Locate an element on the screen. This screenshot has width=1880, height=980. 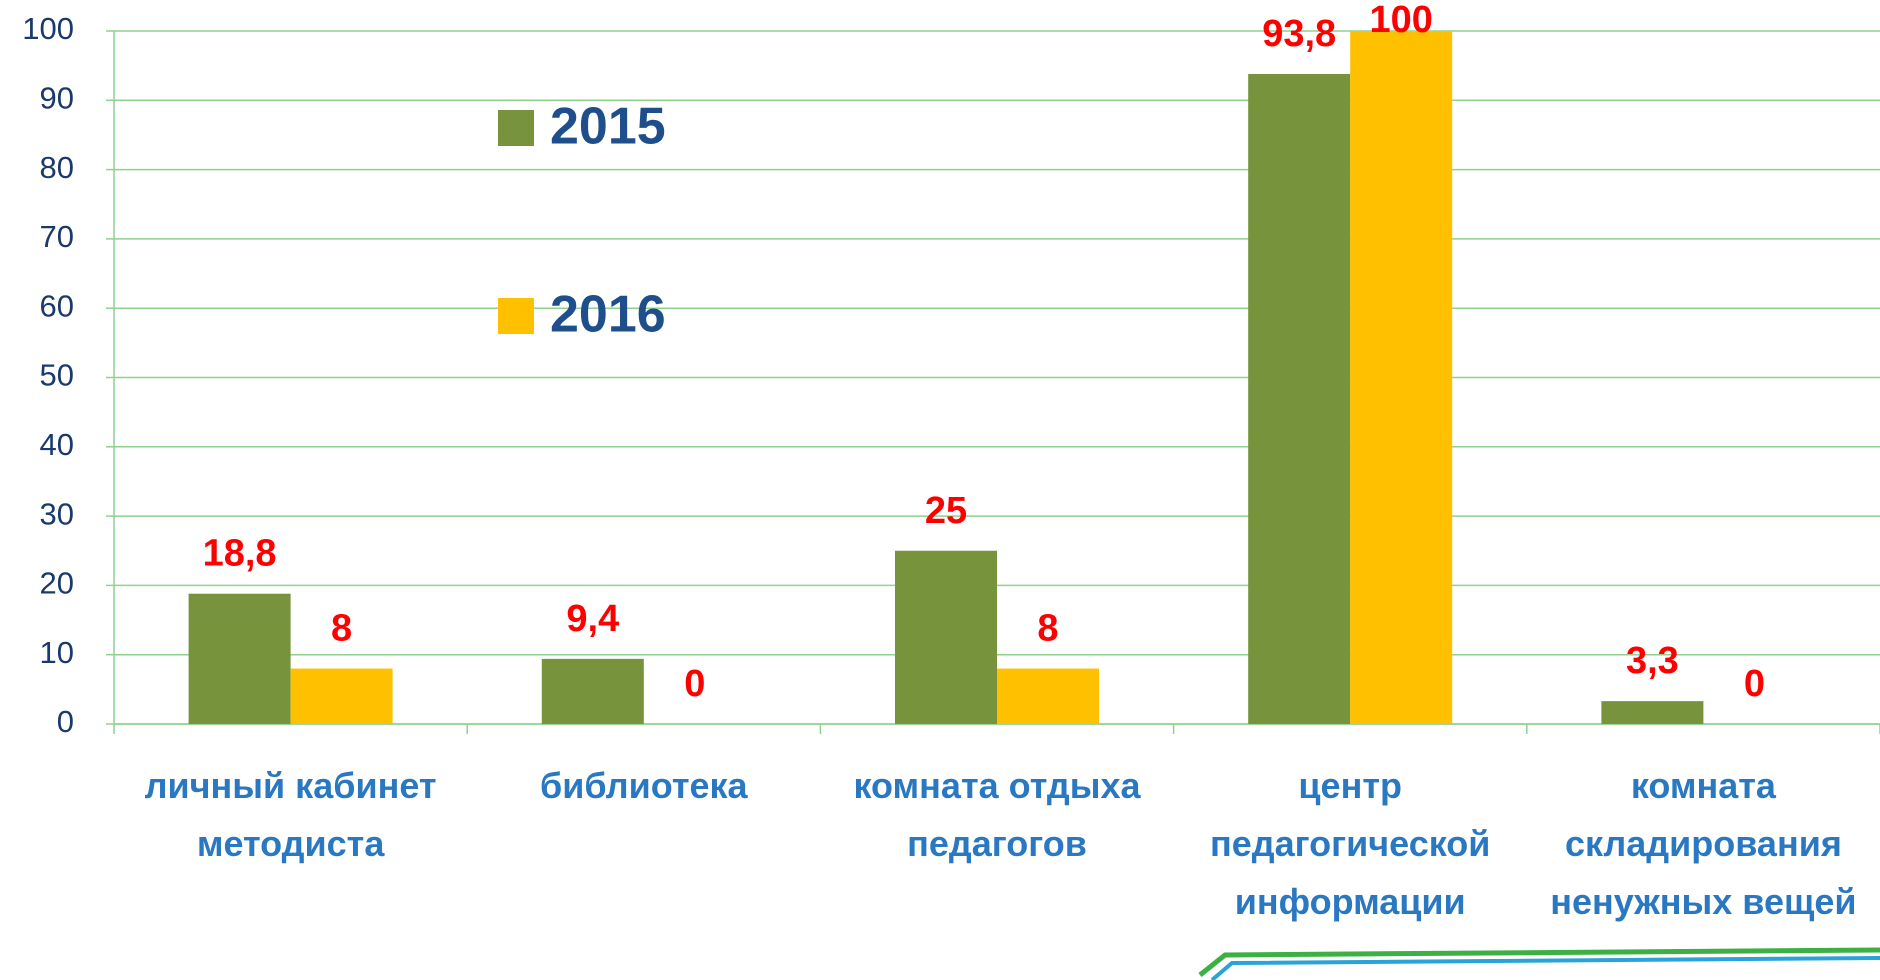
decoration is located at coordinates (1539, 963).